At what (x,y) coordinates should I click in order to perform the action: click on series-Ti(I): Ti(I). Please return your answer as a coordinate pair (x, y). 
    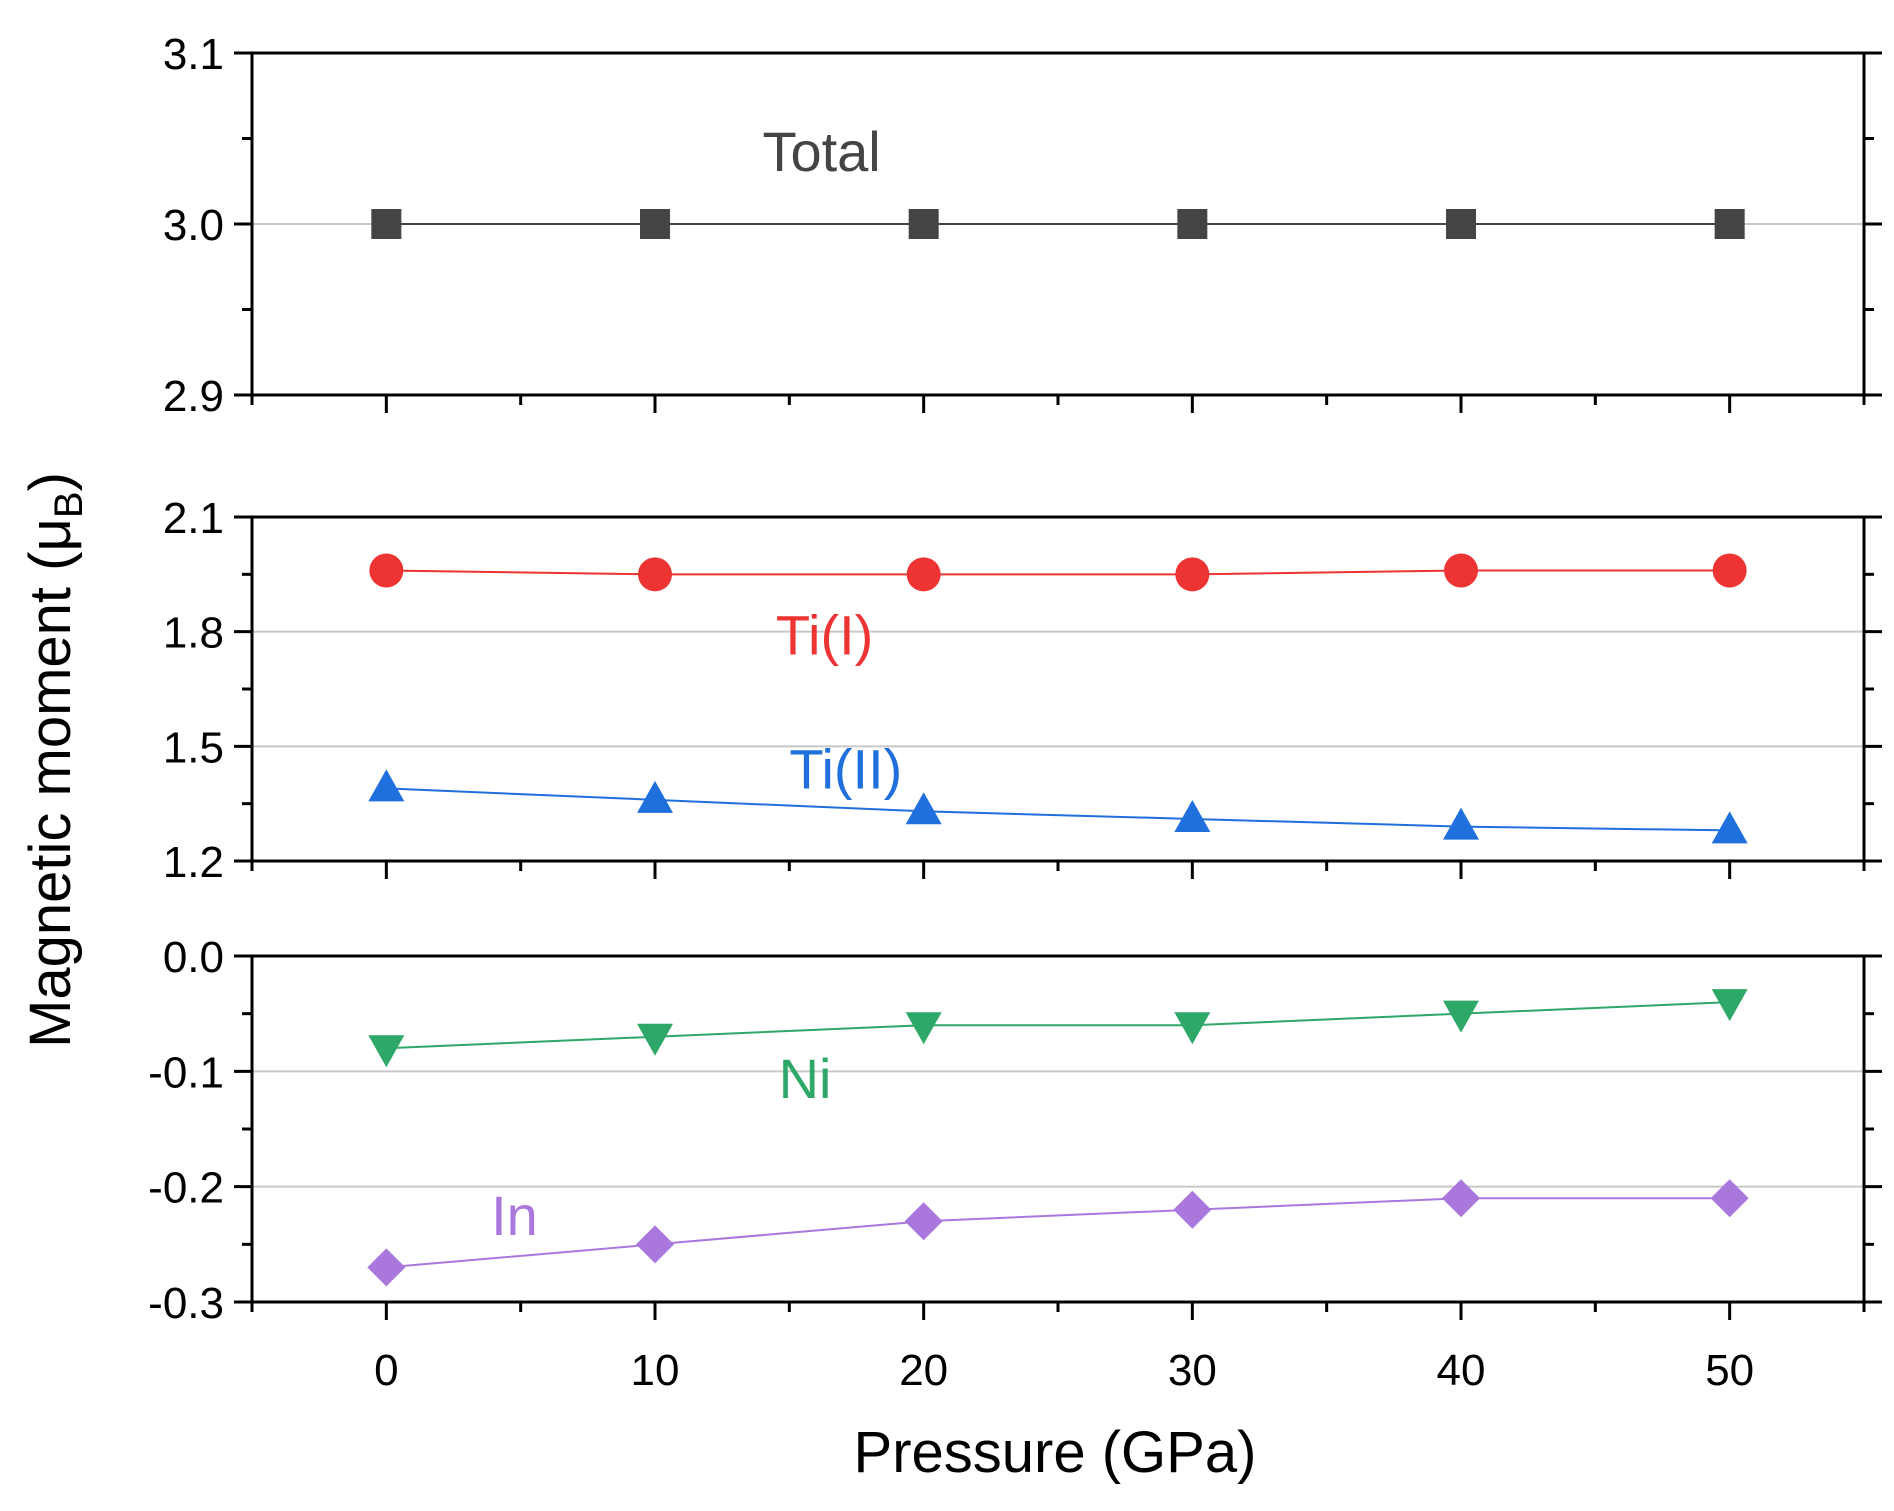
    Looking at the image, I should click on (1058, 610).